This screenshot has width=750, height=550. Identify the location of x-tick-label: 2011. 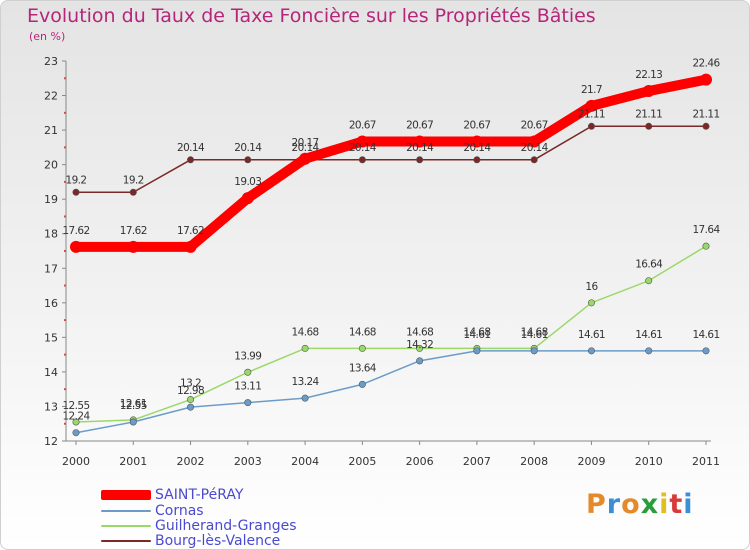
(706, 461).